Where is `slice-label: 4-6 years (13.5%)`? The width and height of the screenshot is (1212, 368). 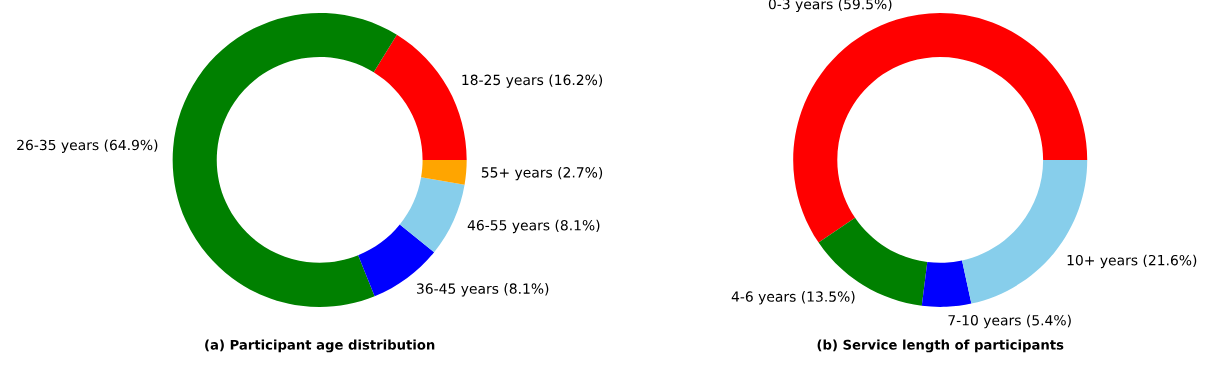 slice-label: 4-6 years (13.5%) is located at coordinates (793, 298).